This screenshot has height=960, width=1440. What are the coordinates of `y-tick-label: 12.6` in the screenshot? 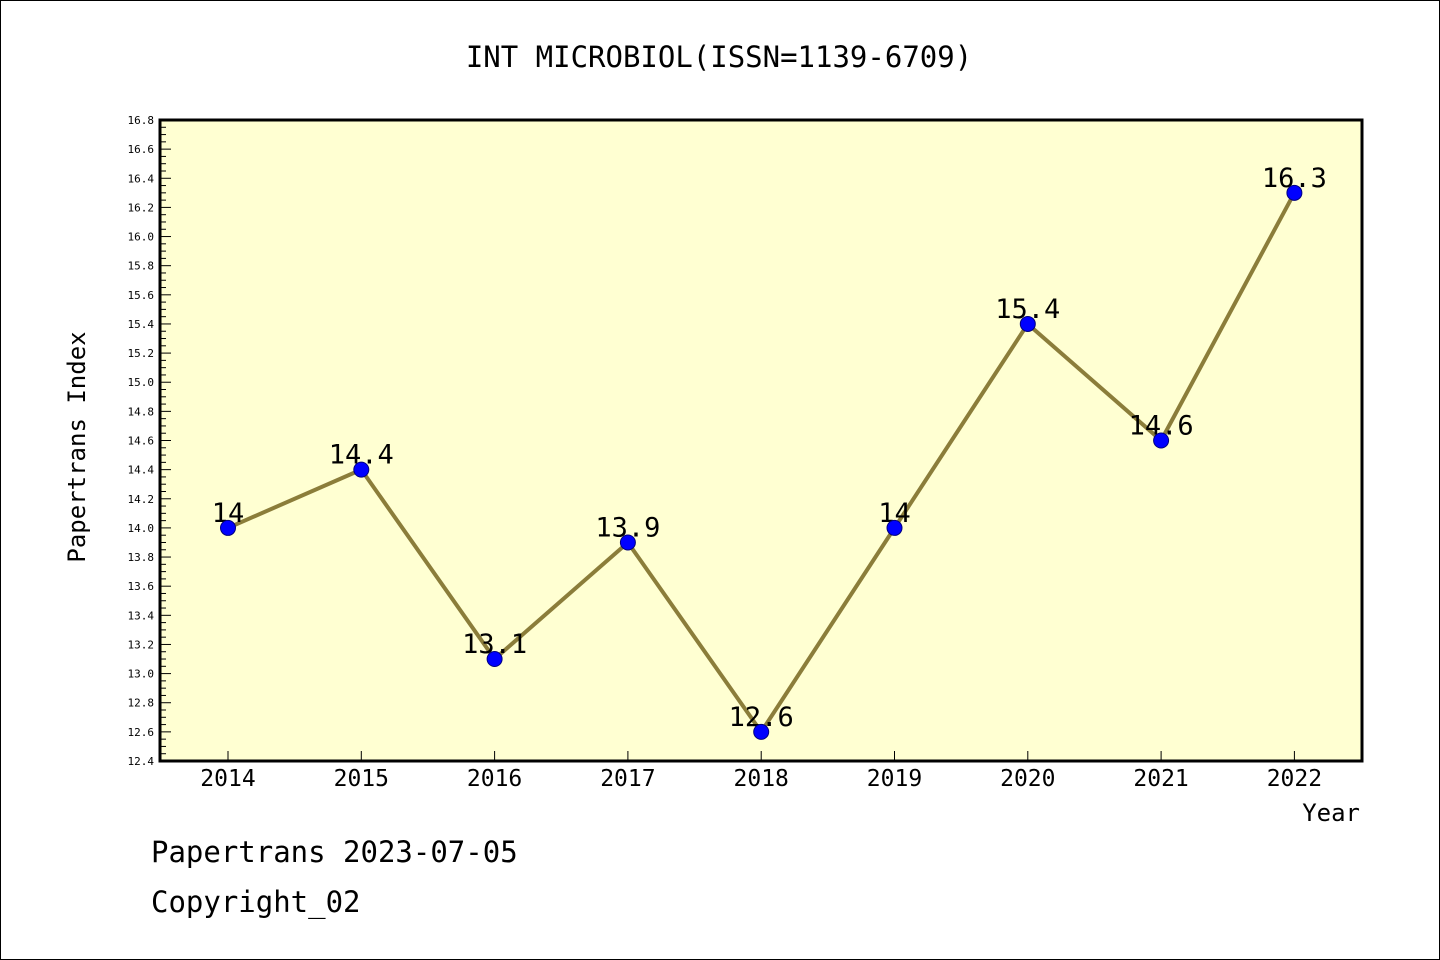 It's located at (141, 732).